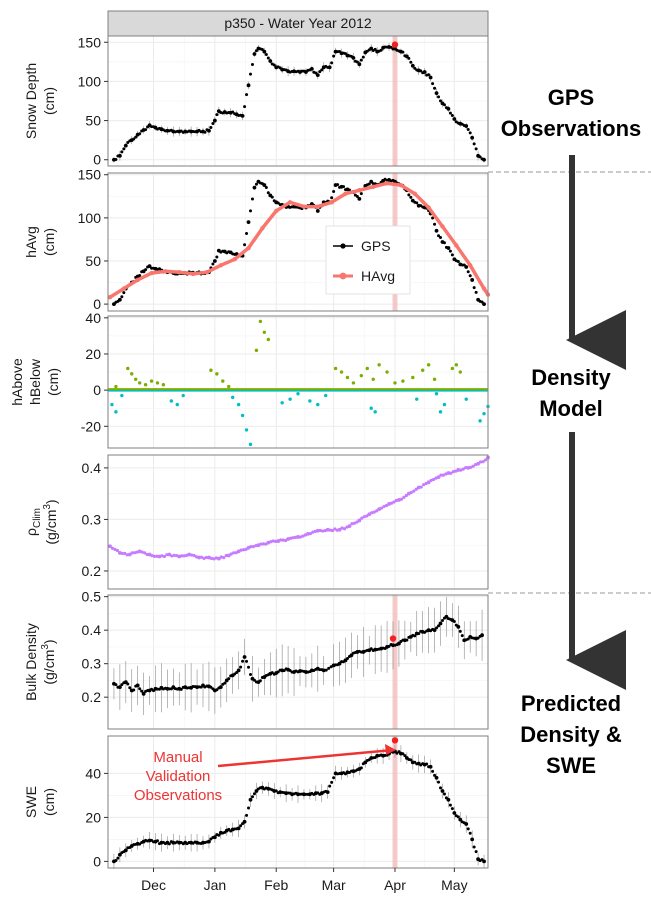 The image size is (651, 900). I want to click on y-tick-label: 0, so click(97, 390).